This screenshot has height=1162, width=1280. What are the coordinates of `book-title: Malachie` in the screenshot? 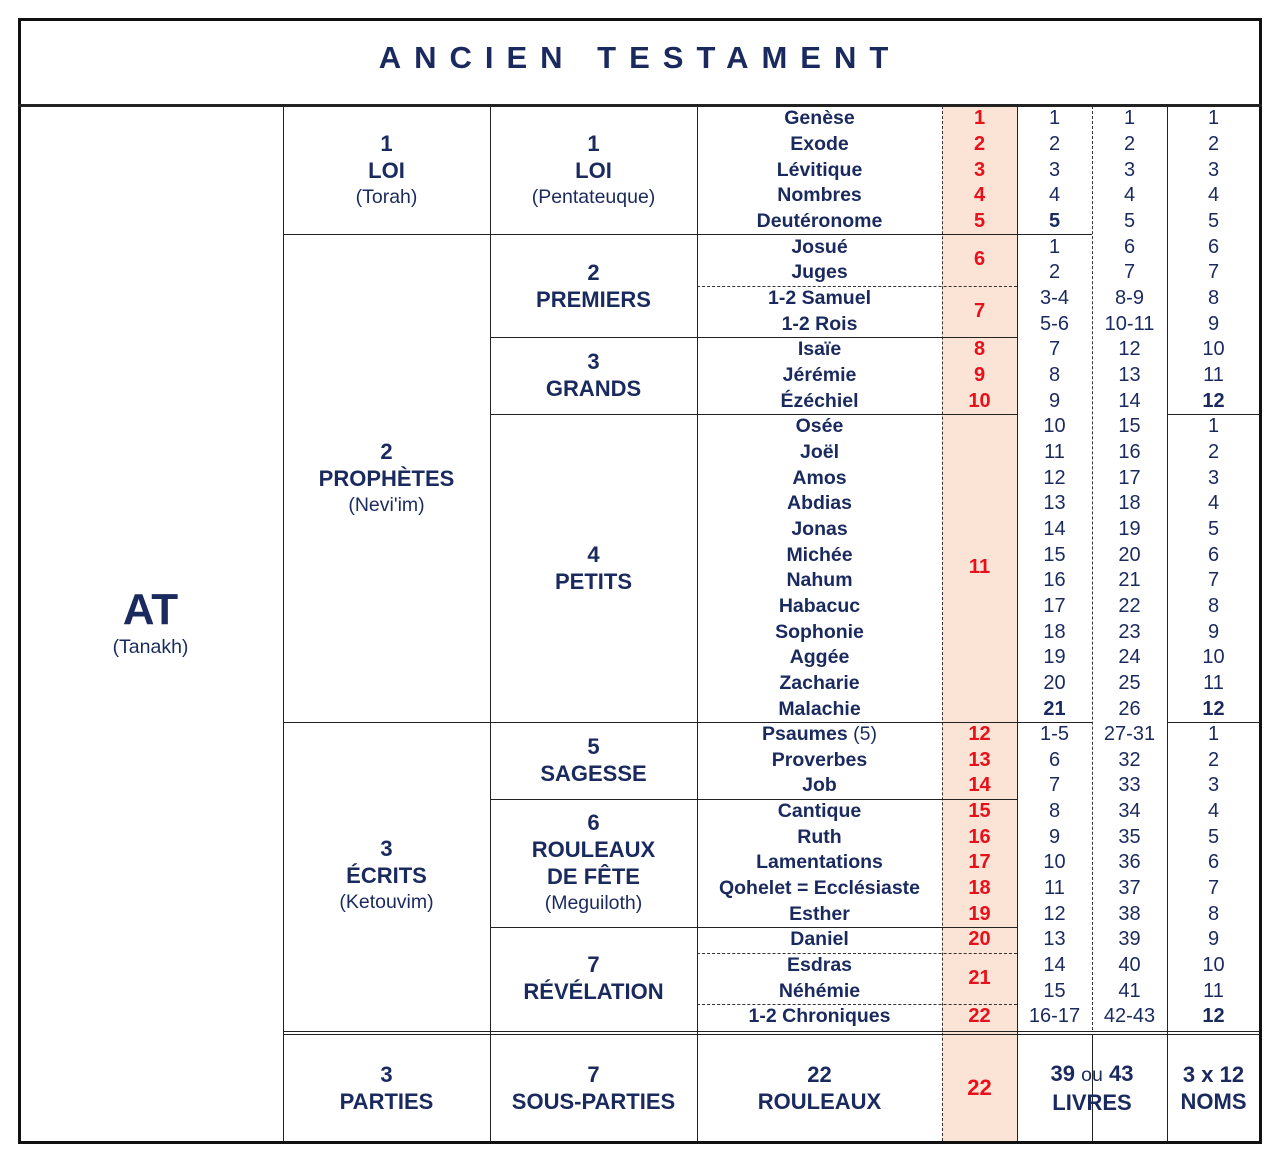 It's located at (819, 708).